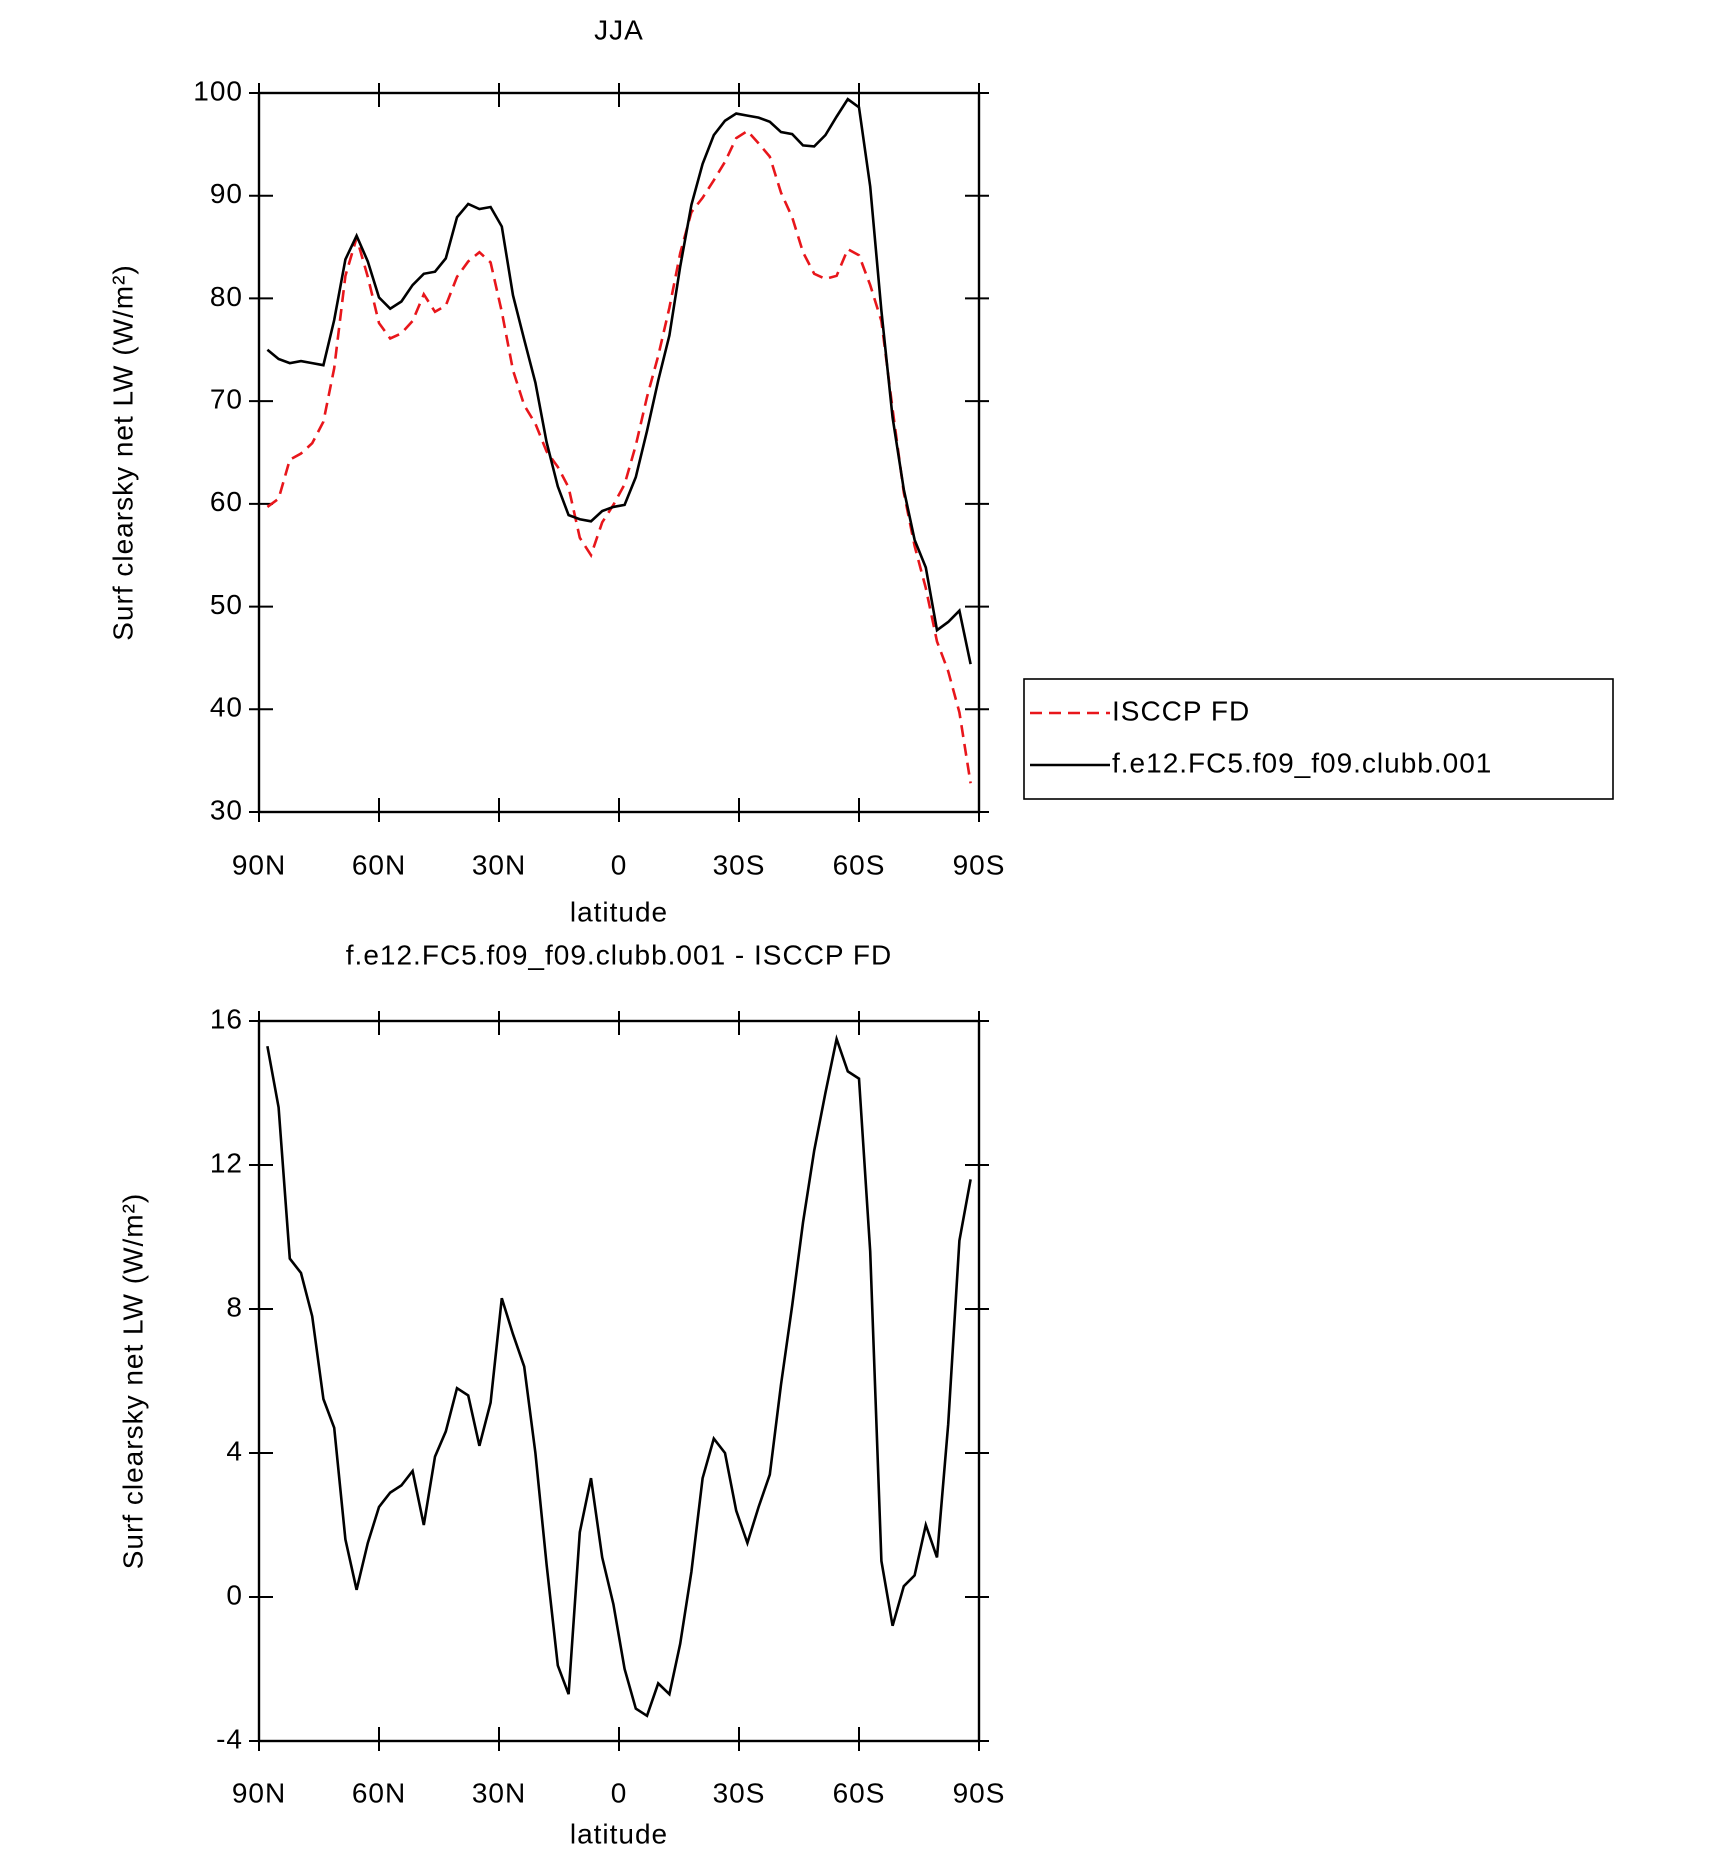 This screenshot has width=1710, height=1850. Describe the element at coordinates (619, 954) in the screenshot. I see `chart-title: f.e12.FC5.f09_f09.clubb.001 - ISCCP FD` at that location.